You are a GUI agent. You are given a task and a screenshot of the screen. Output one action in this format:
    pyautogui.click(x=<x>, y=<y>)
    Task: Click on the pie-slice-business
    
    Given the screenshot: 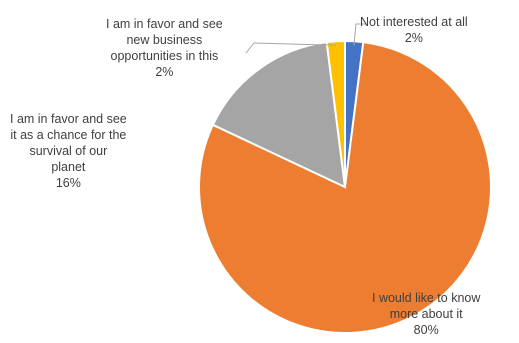 What is the action you would take?
    pyautogui.click(x=335, y=113)
    